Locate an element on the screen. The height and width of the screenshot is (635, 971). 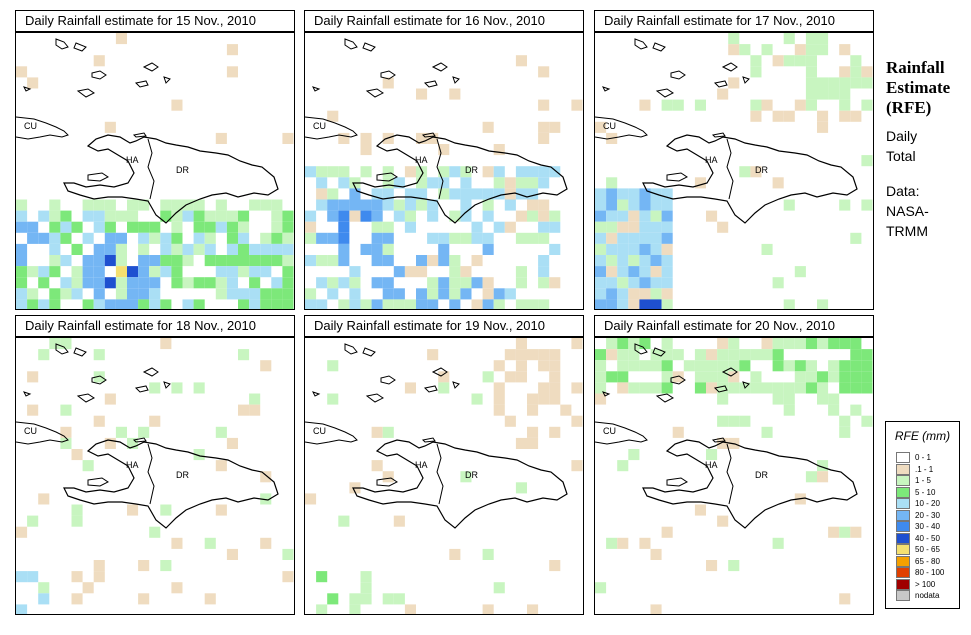
haiti-label: HA is located at coordinates (421, 465).